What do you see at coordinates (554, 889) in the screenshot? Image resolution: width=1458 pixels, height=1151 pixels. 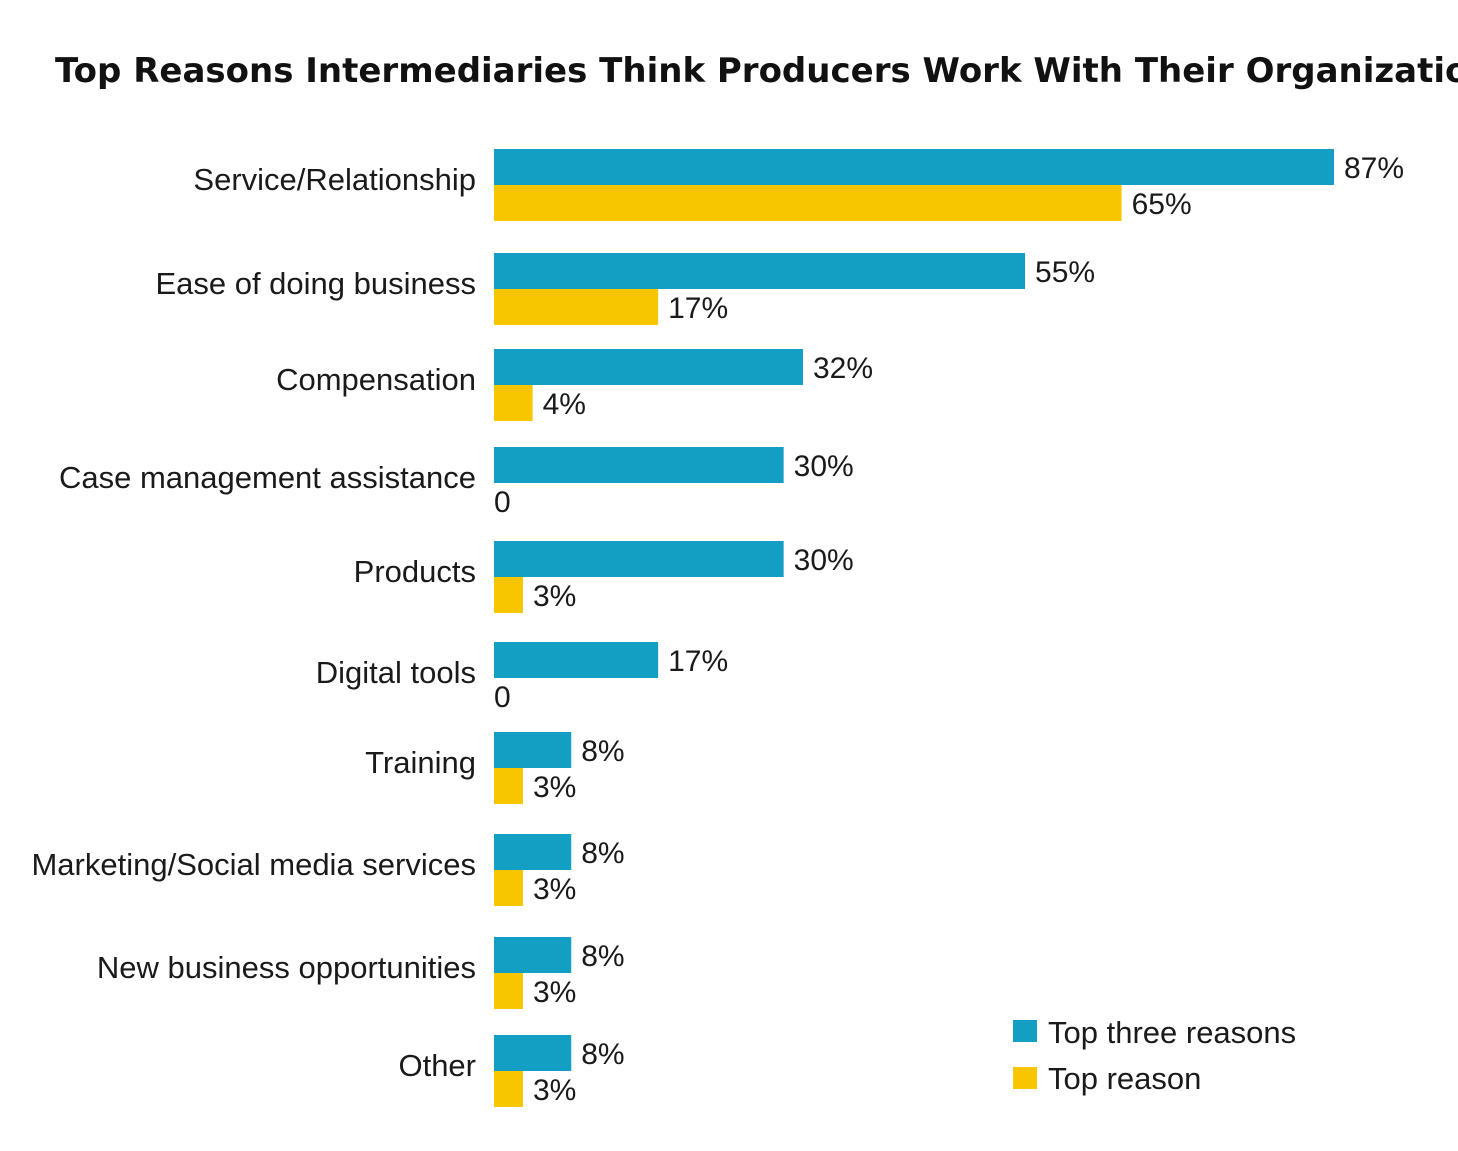 I see `value-label-top-reason-marketing-social-media-services: 3%` at bounding box center [554, 889].